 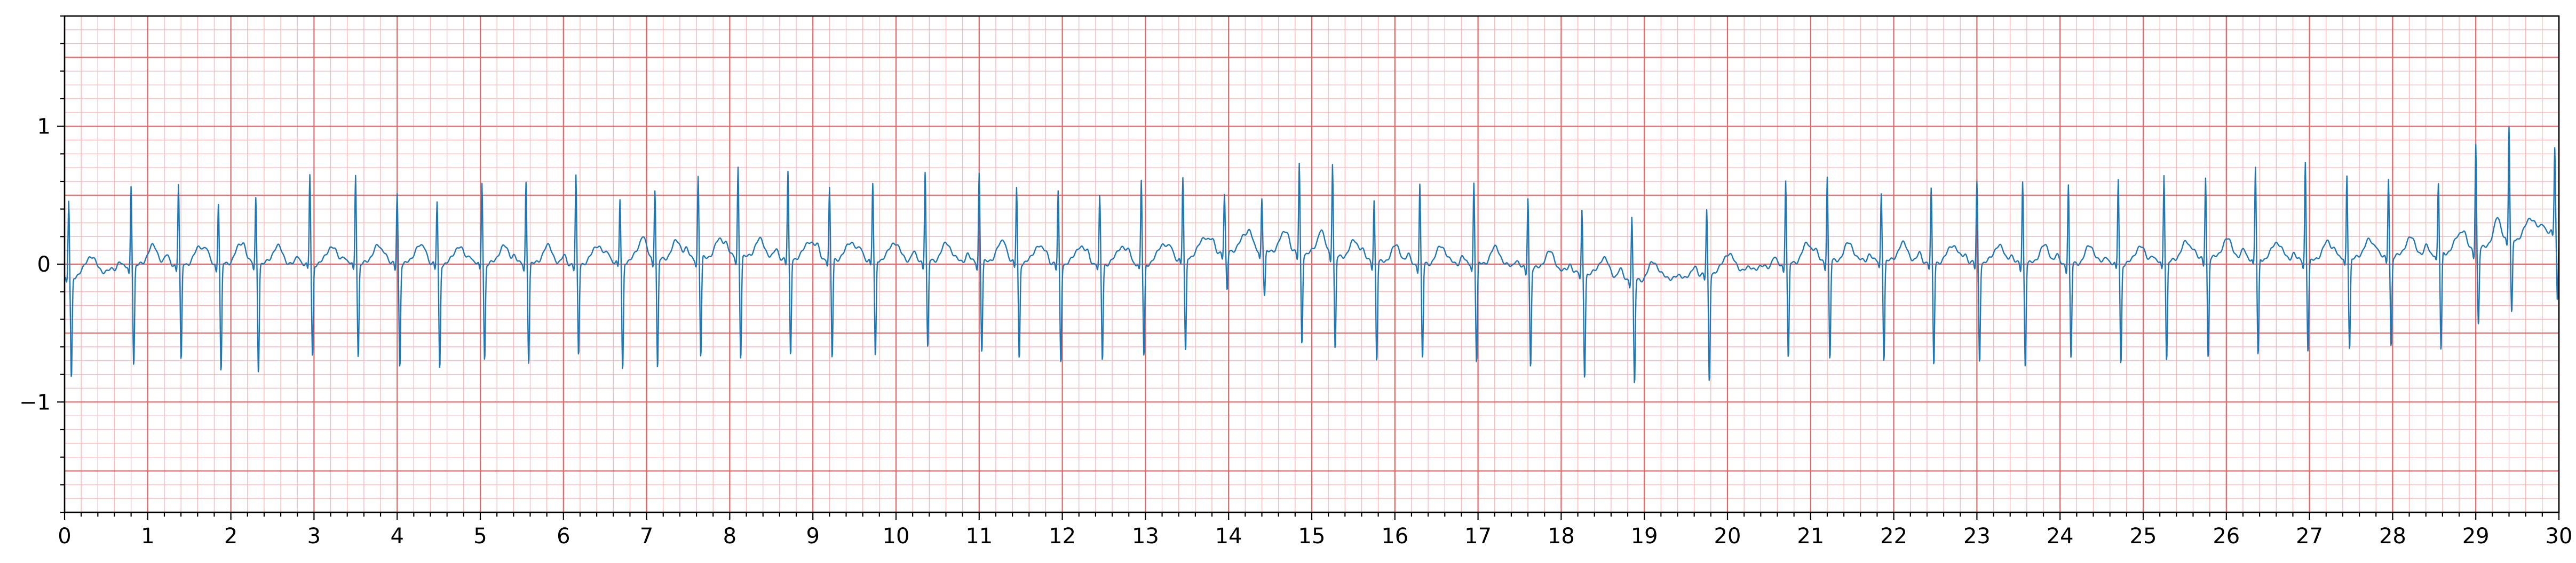 I want to click on x-tick-label: 23, so click(x=1977, y=536).